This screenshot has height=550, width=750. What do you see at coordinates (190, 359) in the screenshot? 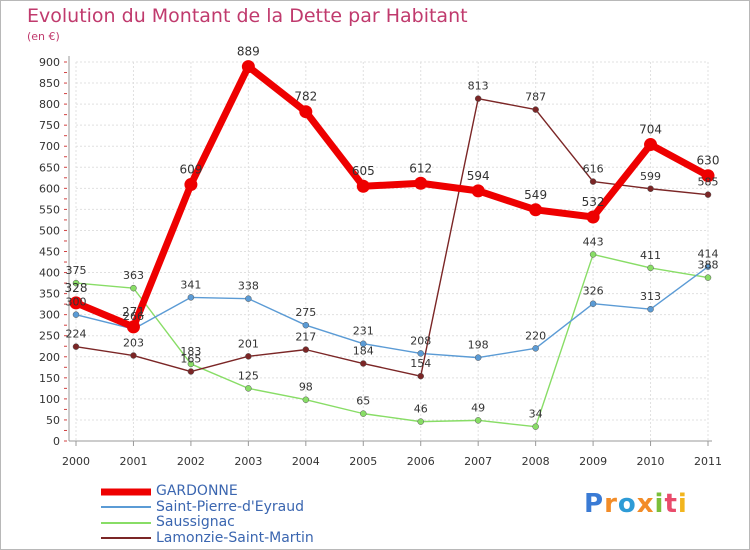
I see `data-label-lamonzie-saint-martin: 165` at bounding box center [190, 359].